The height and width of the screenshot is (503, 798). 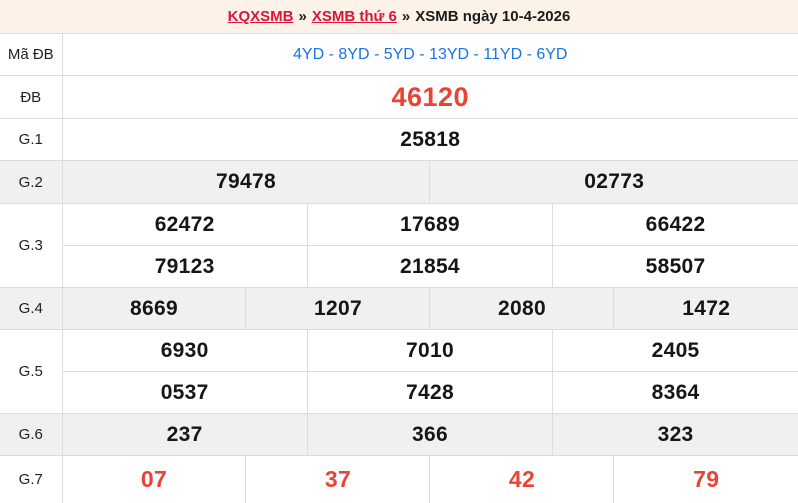 I want to click on prize-number: 8669, so click(x=154, y=308).